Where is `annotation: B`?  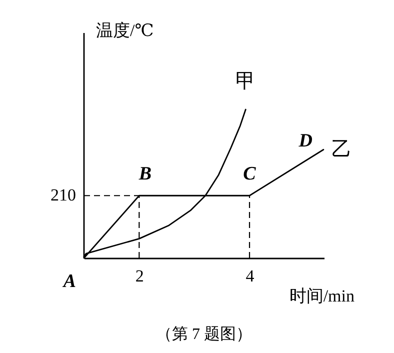 annotation: B is located at coordinates (145, 174).